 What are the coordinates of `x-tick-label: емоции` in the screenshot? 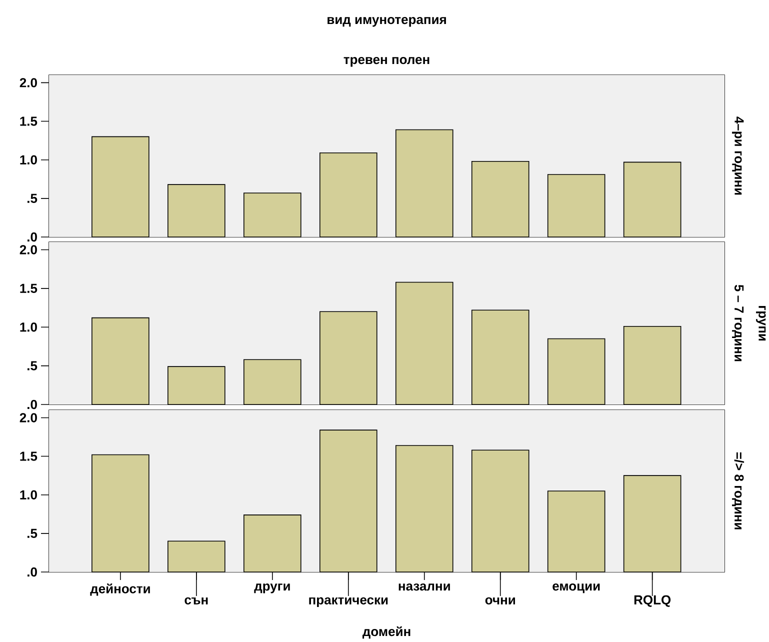 It's located at (576, 589).